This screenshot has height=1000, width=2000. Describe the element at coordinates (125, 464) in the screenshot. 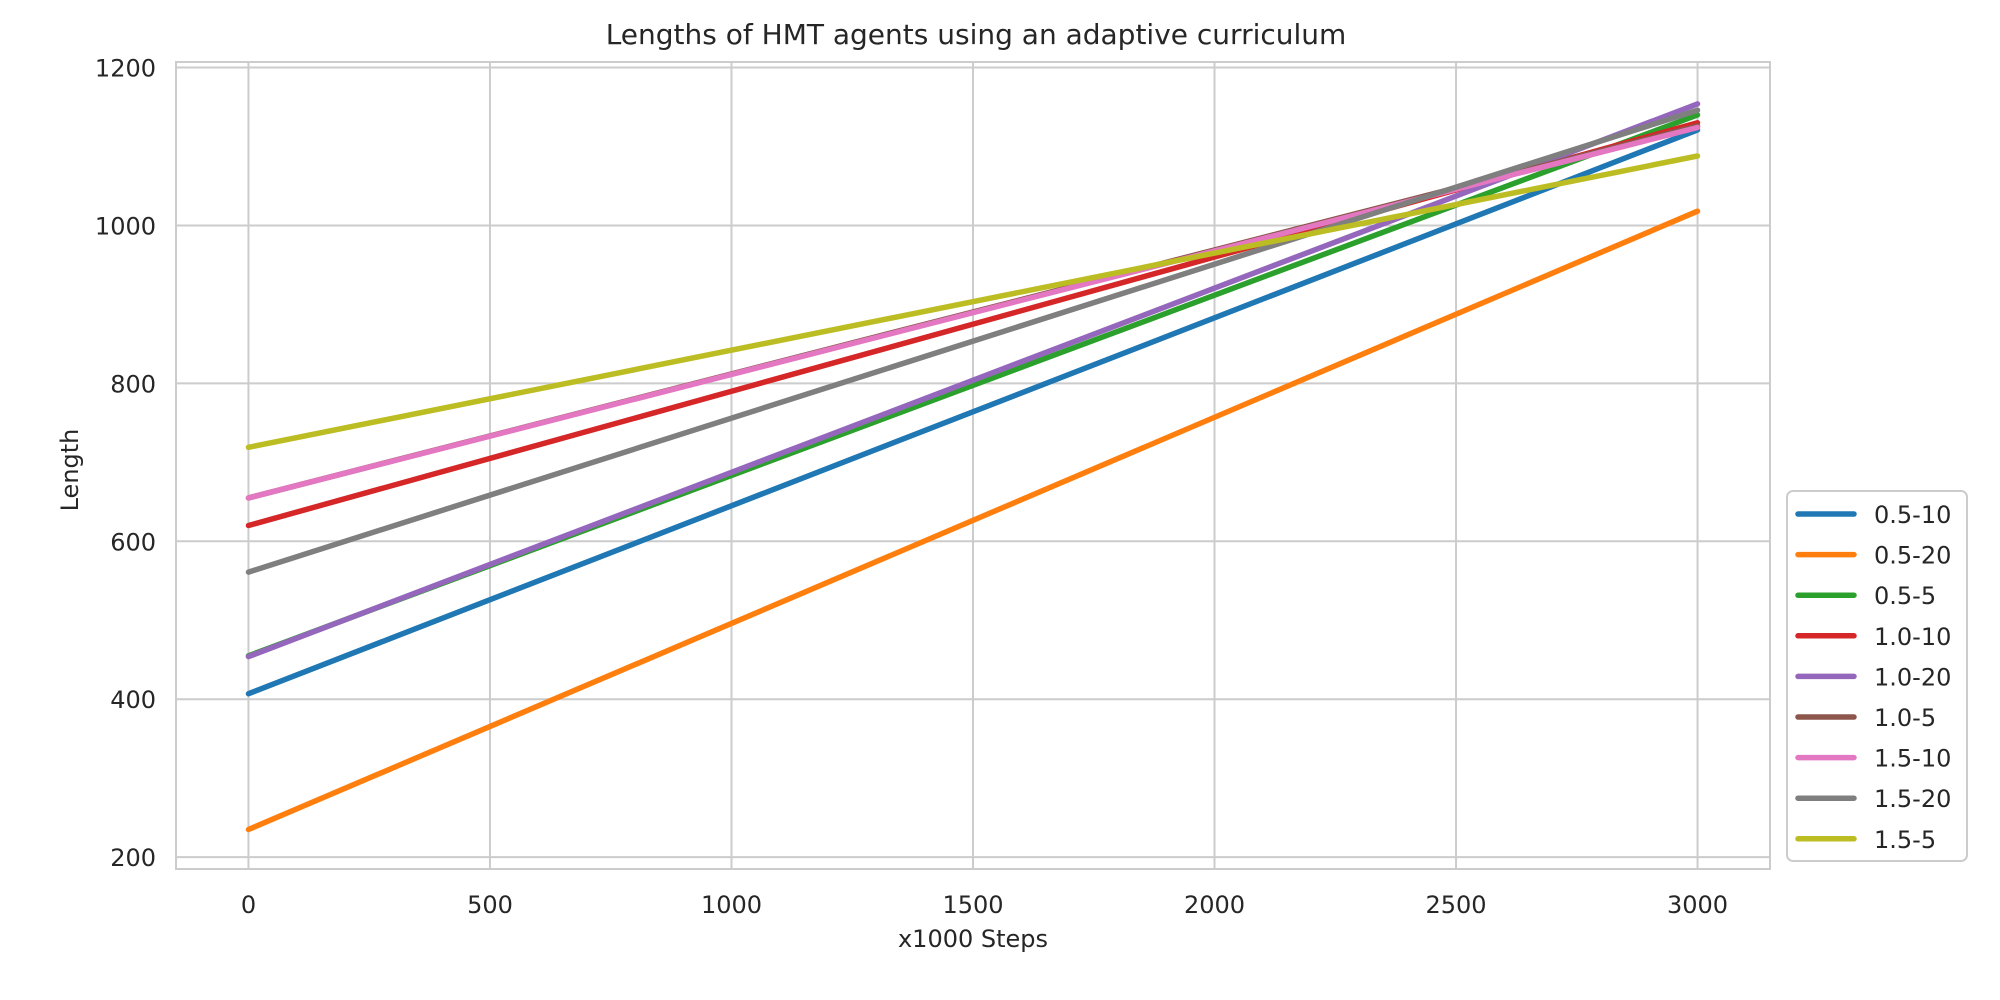

I see `y-tick-labels: 200 400 600 800 1000 1200` at that location.